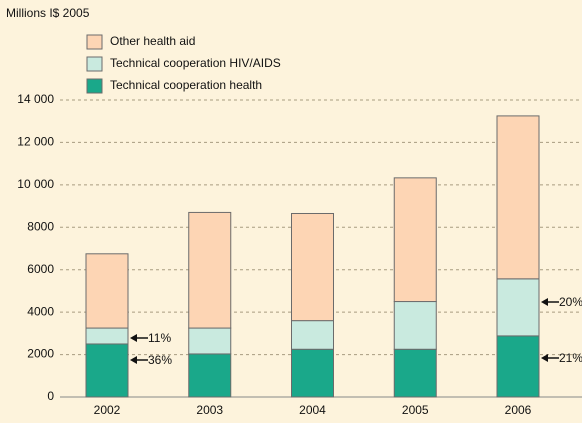 Image resolution: width=582 pixels, height=423 pixels. I want to click on x-tick-label: 2005, so click(415, 410).